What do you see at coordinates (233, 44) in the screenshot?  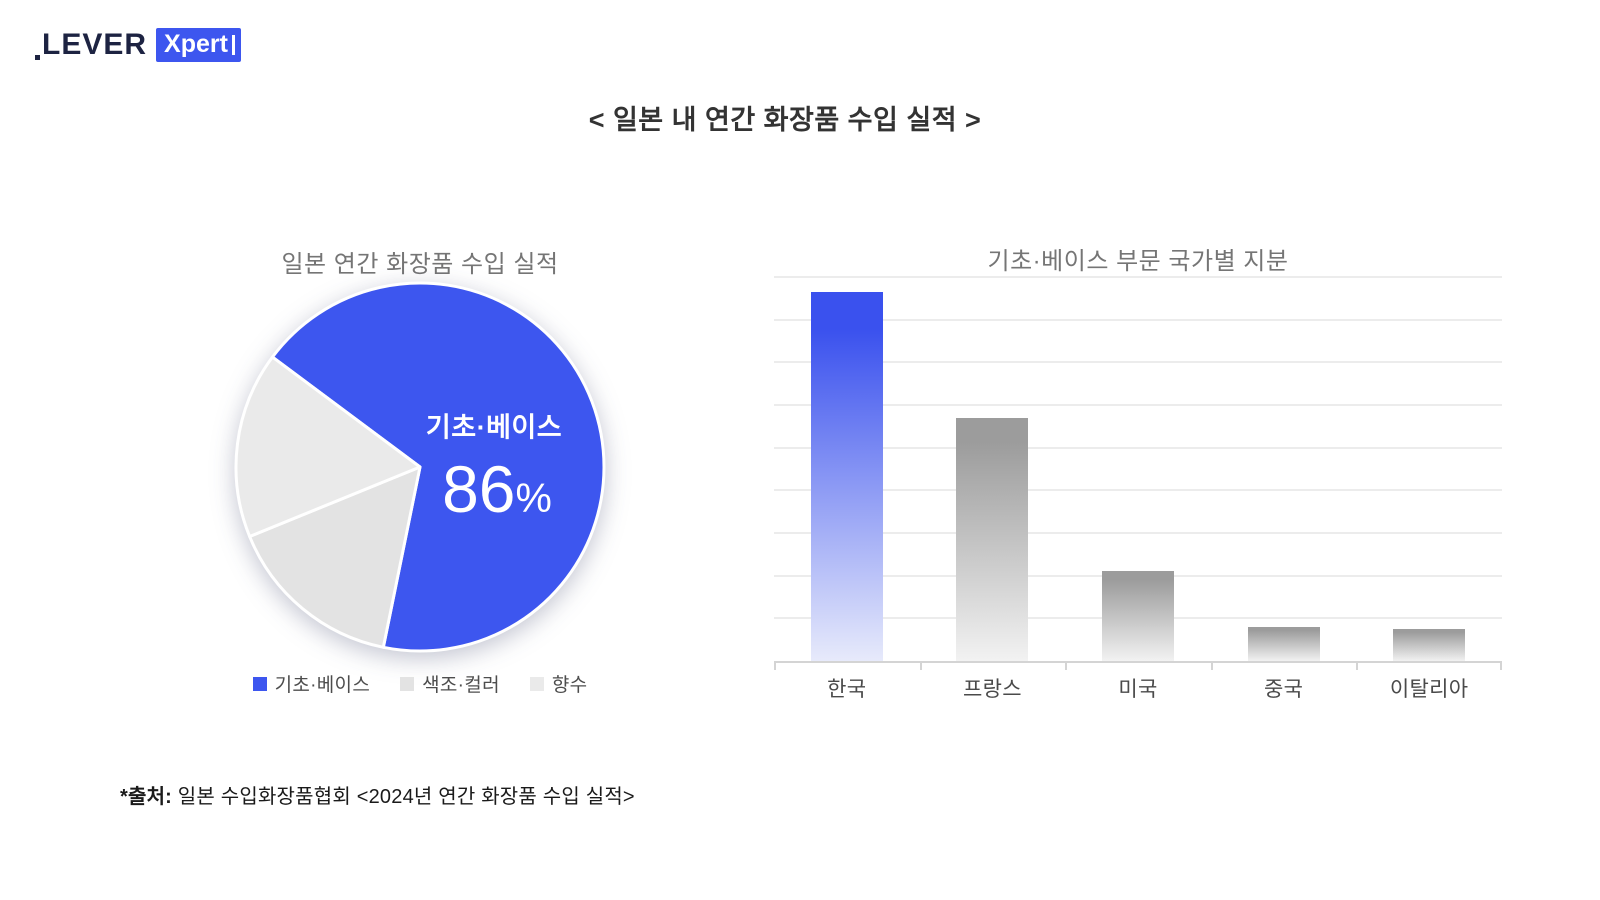 I see `logo-badge-bar-icon` at bounding box center [233, 44].